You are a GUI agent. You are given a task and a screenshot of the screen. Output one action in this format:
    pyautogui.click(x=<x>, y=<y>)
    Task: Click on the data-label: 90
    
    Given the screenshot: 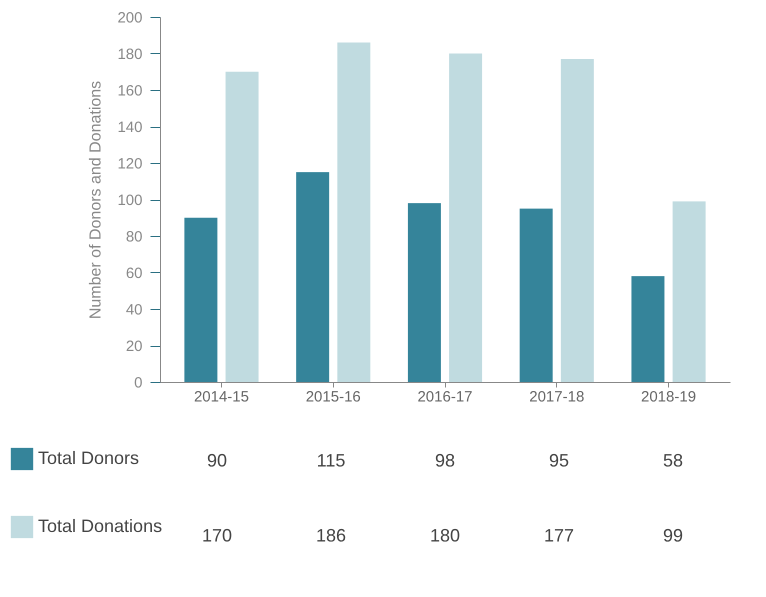 What is the action you would take?
    pyautogui.click(x=217, y=460)
    